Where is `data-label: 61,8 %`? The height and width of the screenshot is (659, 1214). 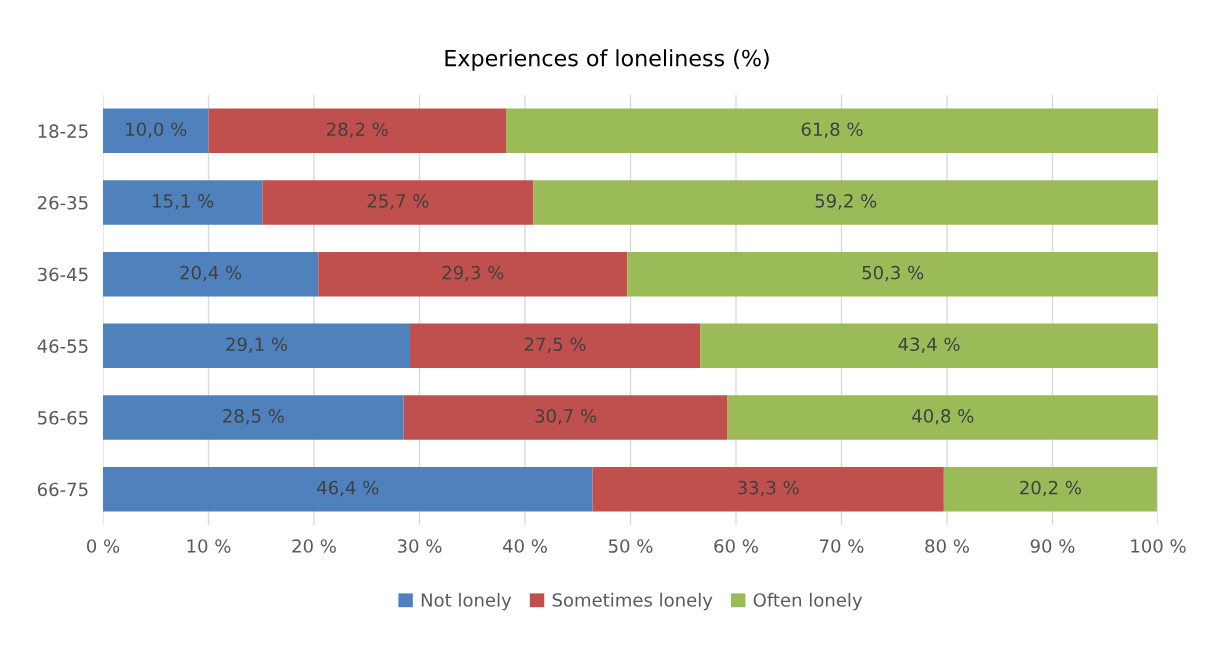 data-label: 61,8 % is located at coordinates (832, 130).